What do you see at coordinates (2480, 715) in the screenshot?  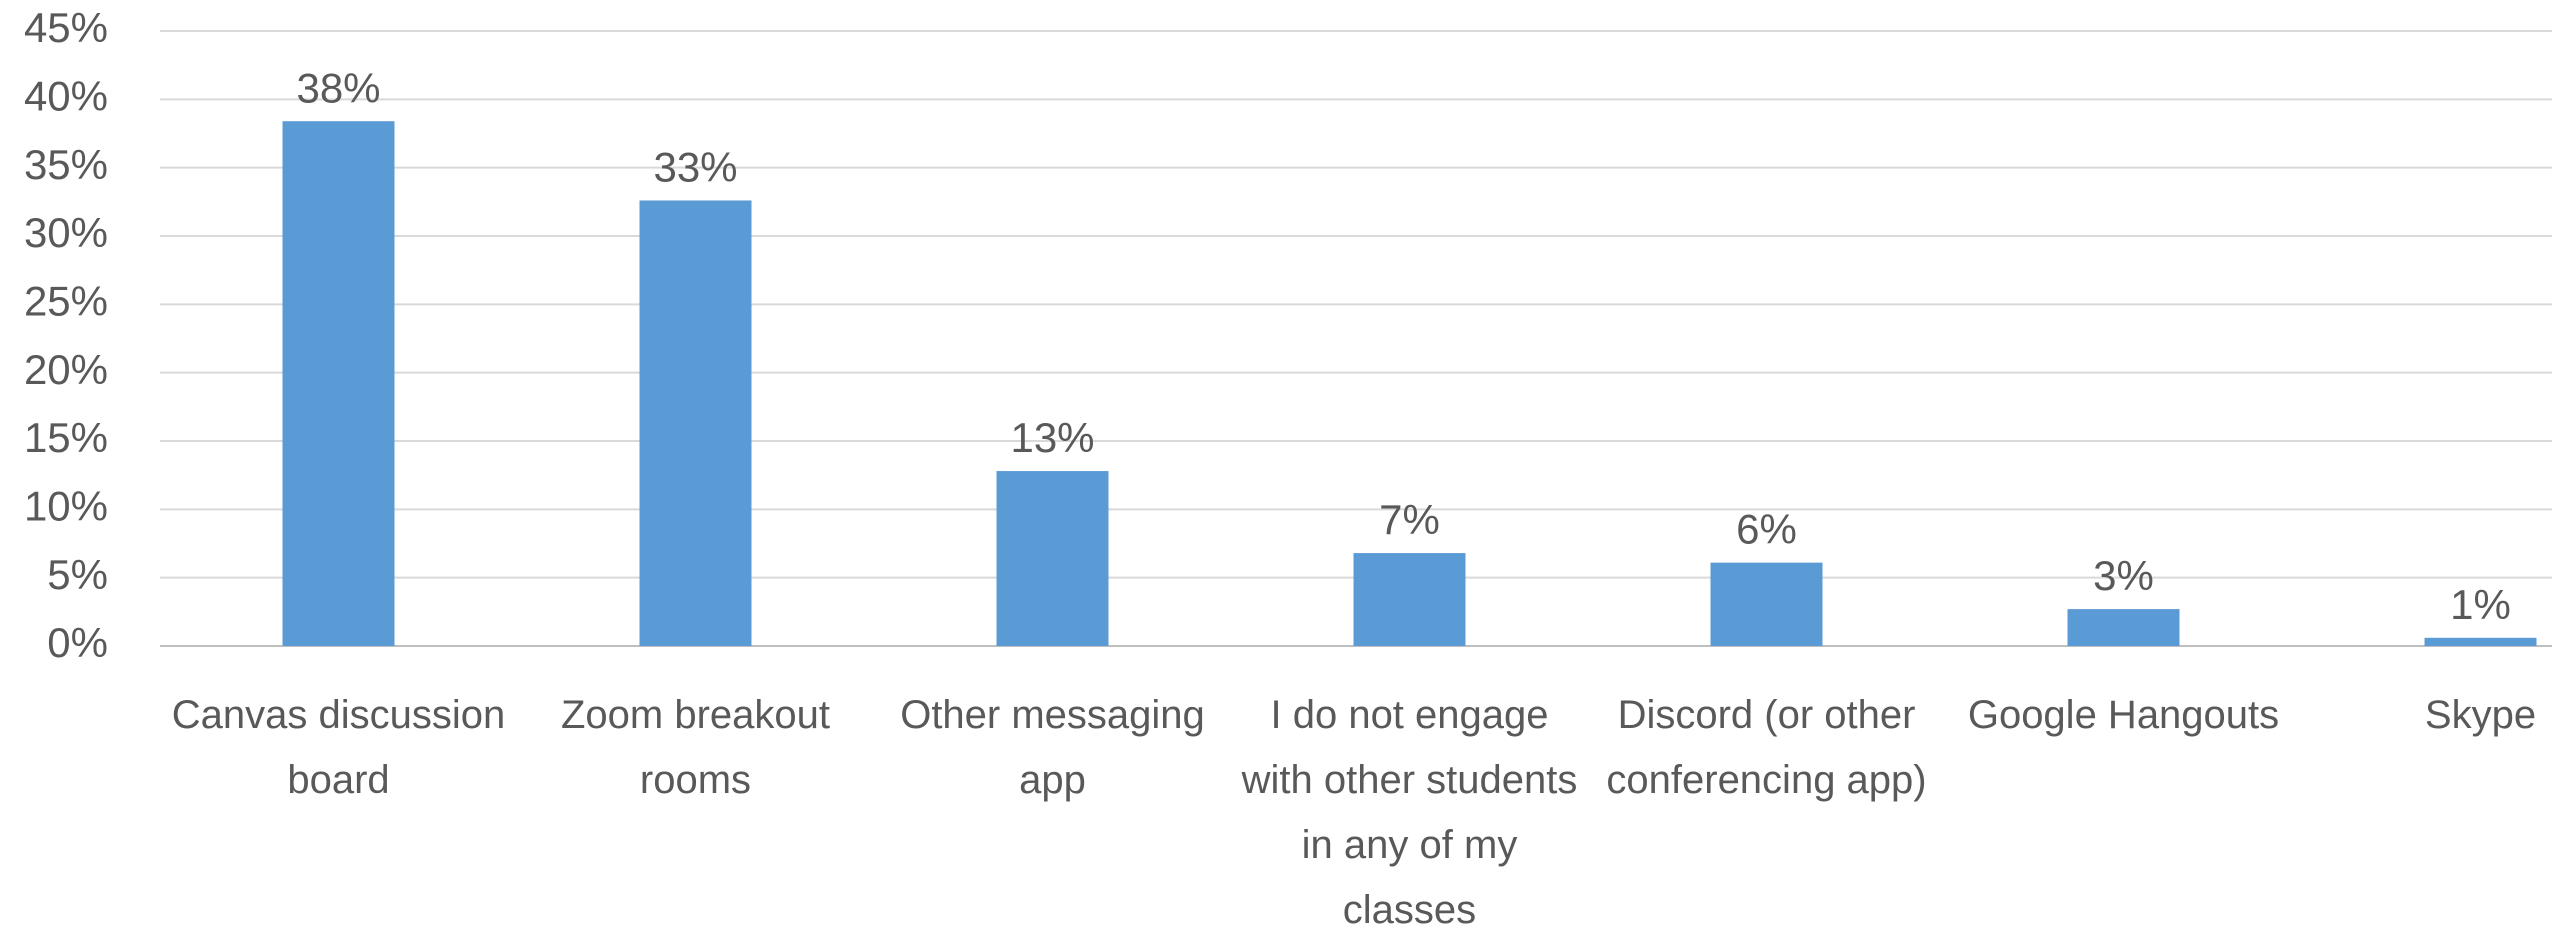 I see `x-tick-label: Skype` at bounding box center [2480, 715].